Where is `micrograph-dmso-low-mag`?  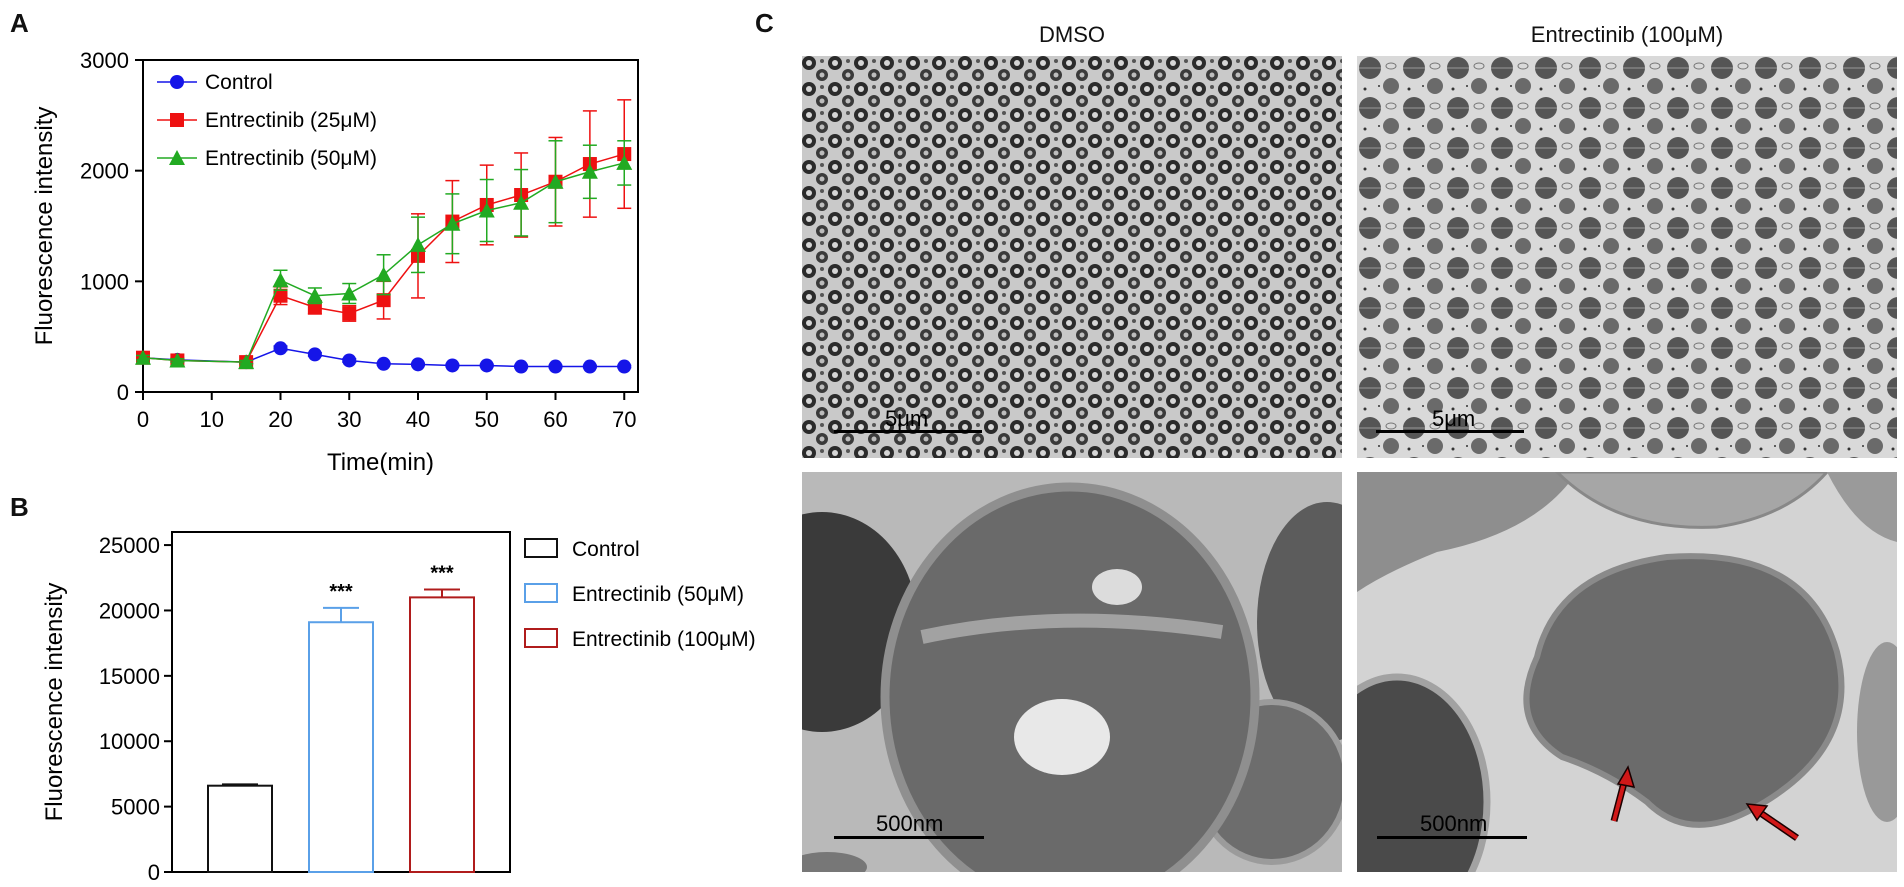 micrograph-dmso-low-mag is located at coordinates (1072, 257).